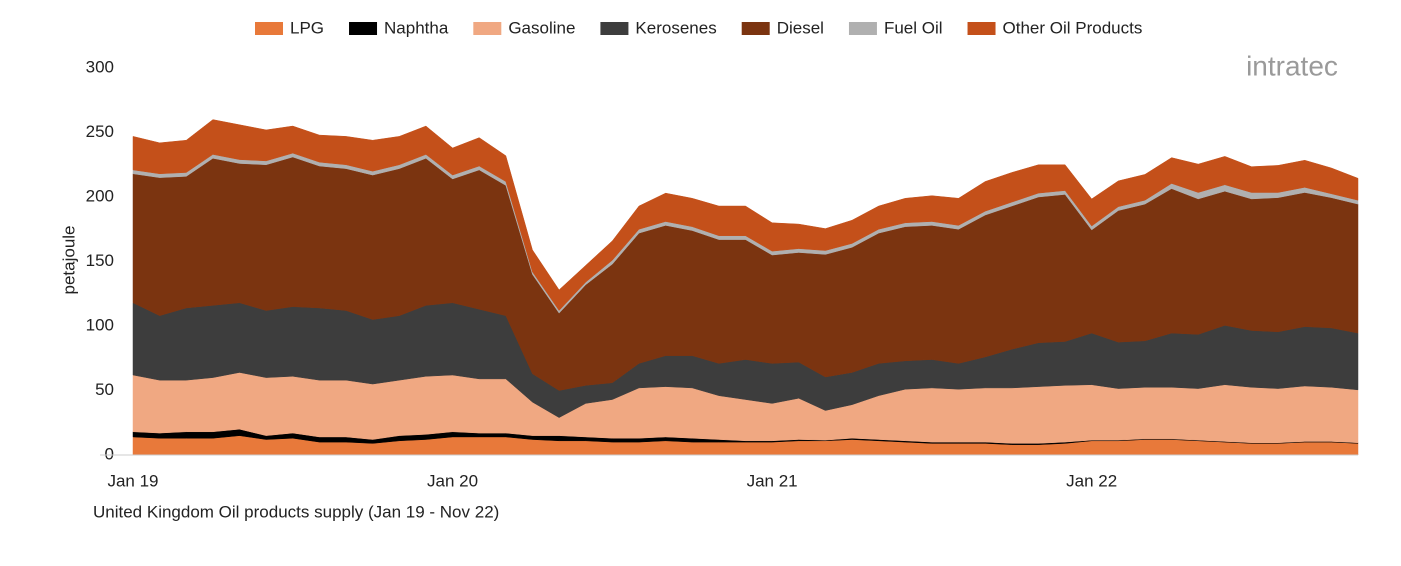 The width and height of the screenshot is (1401, 566). I want to click on x-tick-label: Jan 21, so click(772, 480).